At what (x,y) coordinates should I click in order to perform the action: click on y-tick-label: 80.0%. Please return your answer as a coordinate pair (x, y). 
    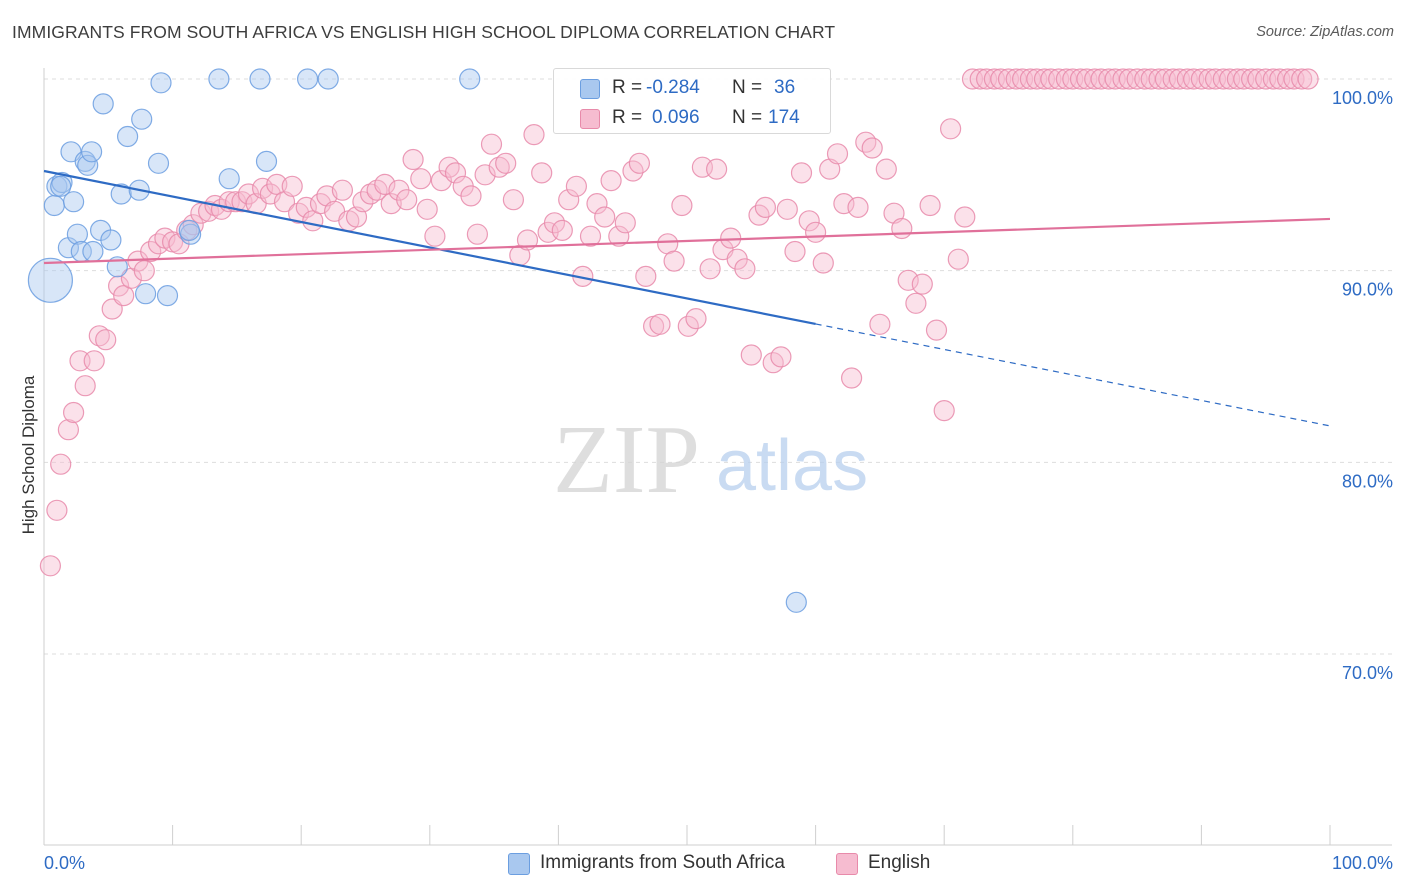
    Looking at the image, I should click on (1367, 481).